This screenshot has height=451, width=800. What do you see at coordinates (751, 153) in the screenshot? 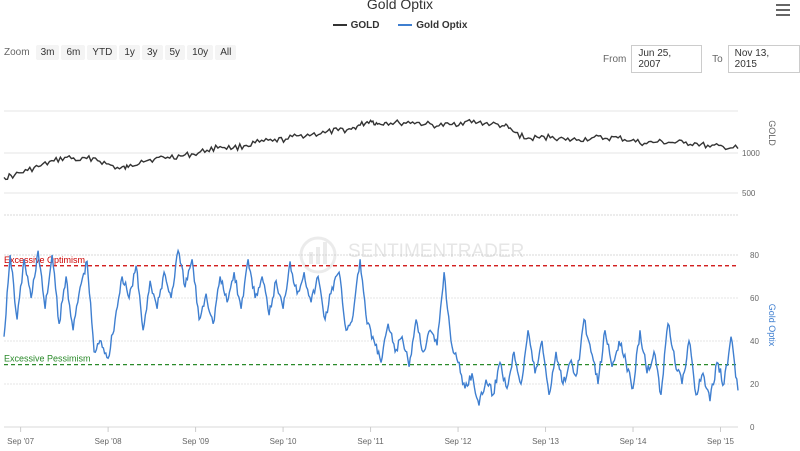
I see `gold-y-tick-label: 1000` at bounding box center [751, 153].